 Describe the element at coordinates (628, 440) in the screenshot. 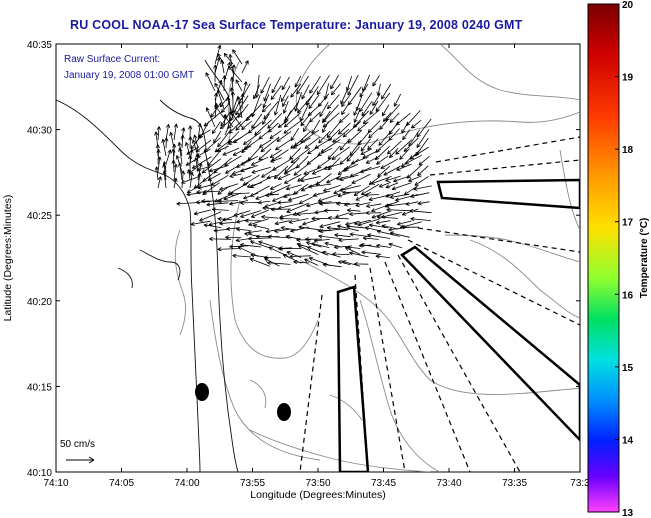

I see `colorbar-tick-label: 14` at that location.